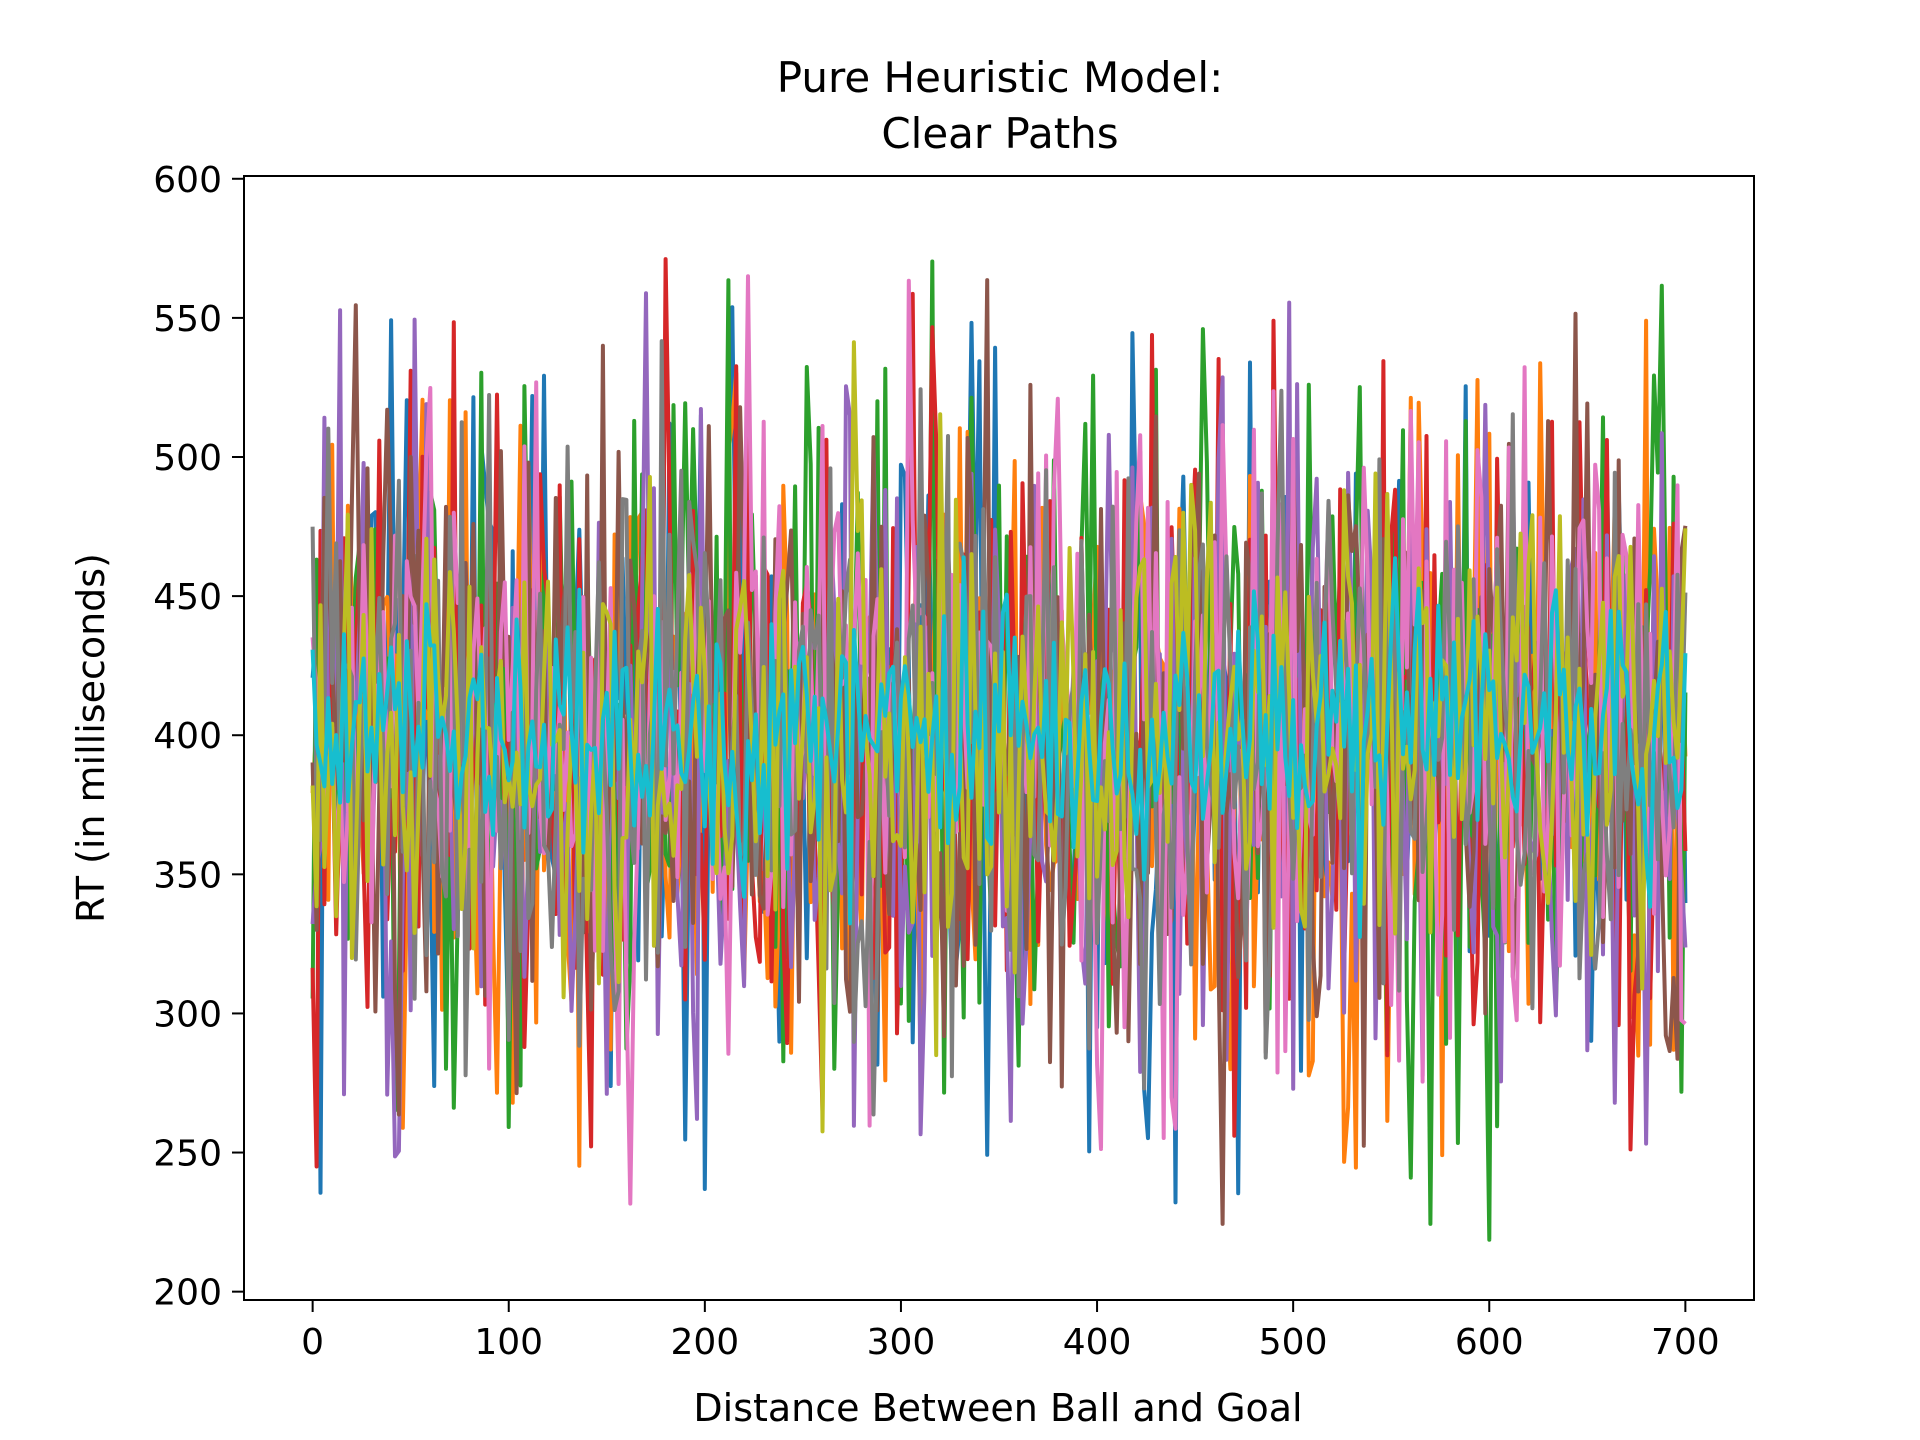 The image size is (1920, 1440). Describe the element at coordinates (1489, 1342) in the screenshot. I see `x-tick-label: 600` at that location.